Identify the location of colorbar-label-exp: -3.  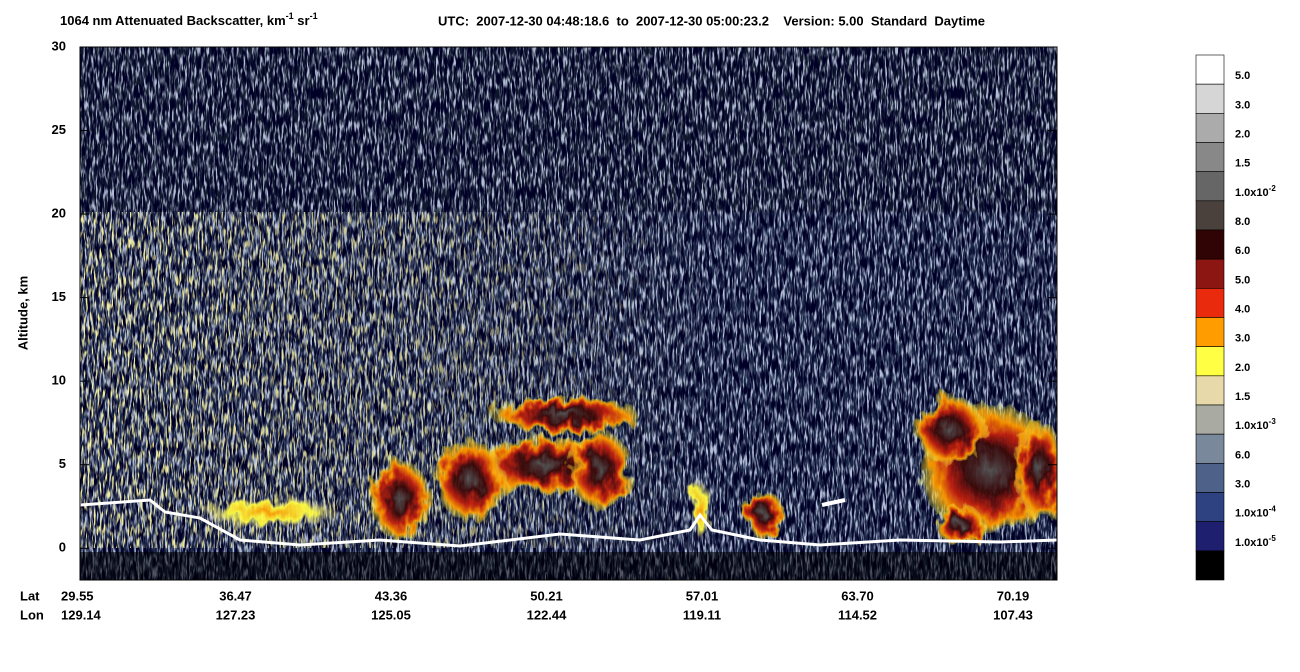
(1273, 421).